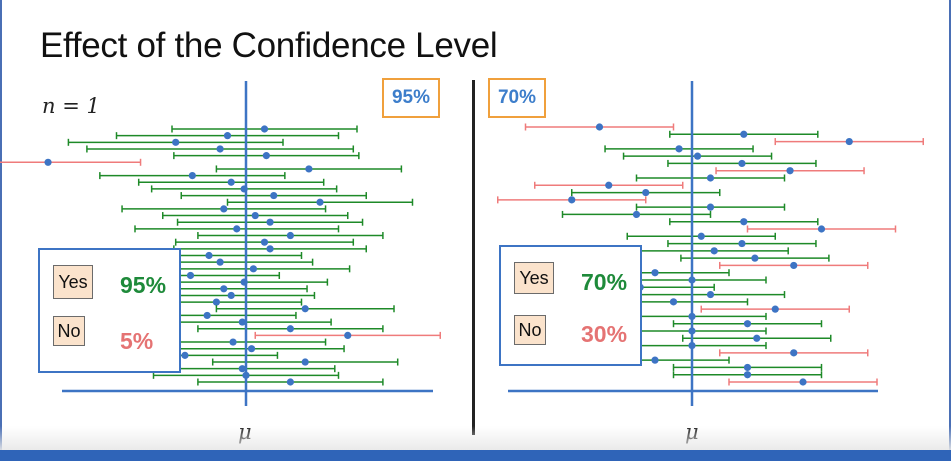 This screenshot has height=461, width=951. What do you see at coordinates (475, 455) in the screenshot?
I see `slide-bottom-bar` at bounding box center [475, 455].